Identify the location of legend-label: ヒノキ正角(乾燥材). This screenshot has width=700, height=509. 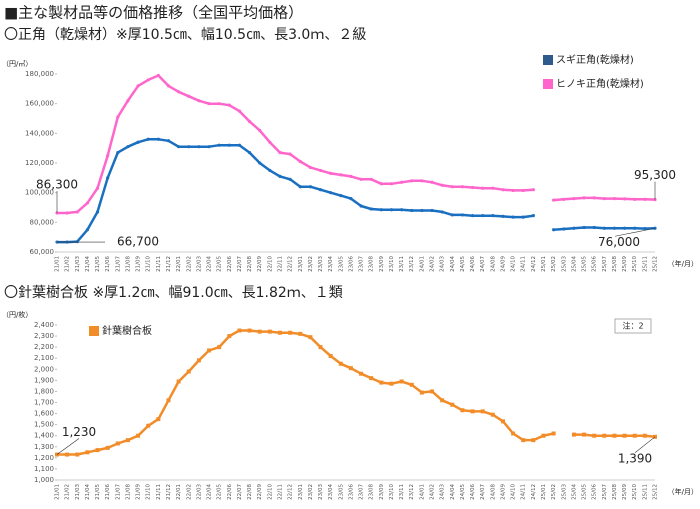
(600, 83).